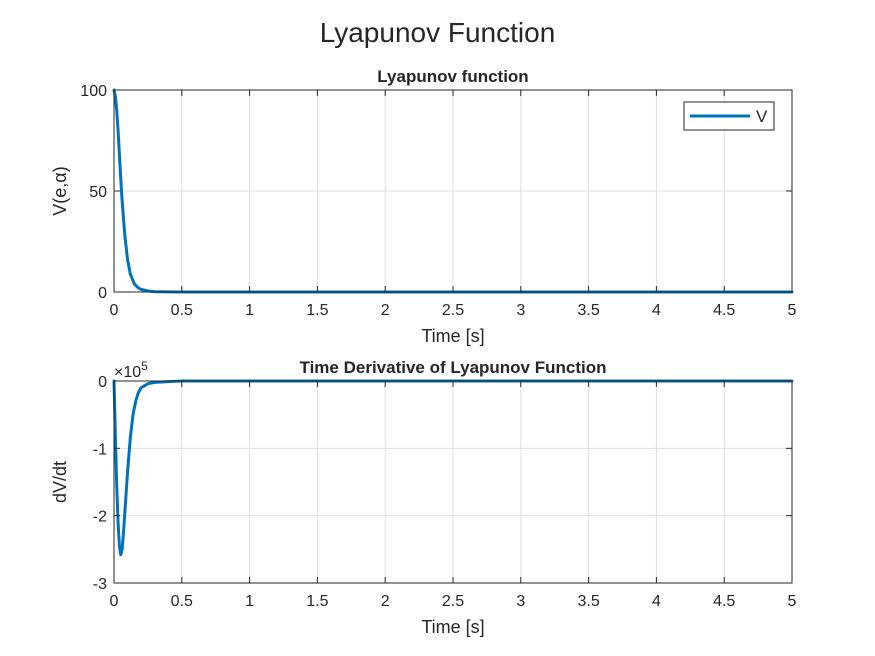  What do you see at coordinates (729, 116) in the screenshot?
I see `legend: V` at bounding box center [729, 116].